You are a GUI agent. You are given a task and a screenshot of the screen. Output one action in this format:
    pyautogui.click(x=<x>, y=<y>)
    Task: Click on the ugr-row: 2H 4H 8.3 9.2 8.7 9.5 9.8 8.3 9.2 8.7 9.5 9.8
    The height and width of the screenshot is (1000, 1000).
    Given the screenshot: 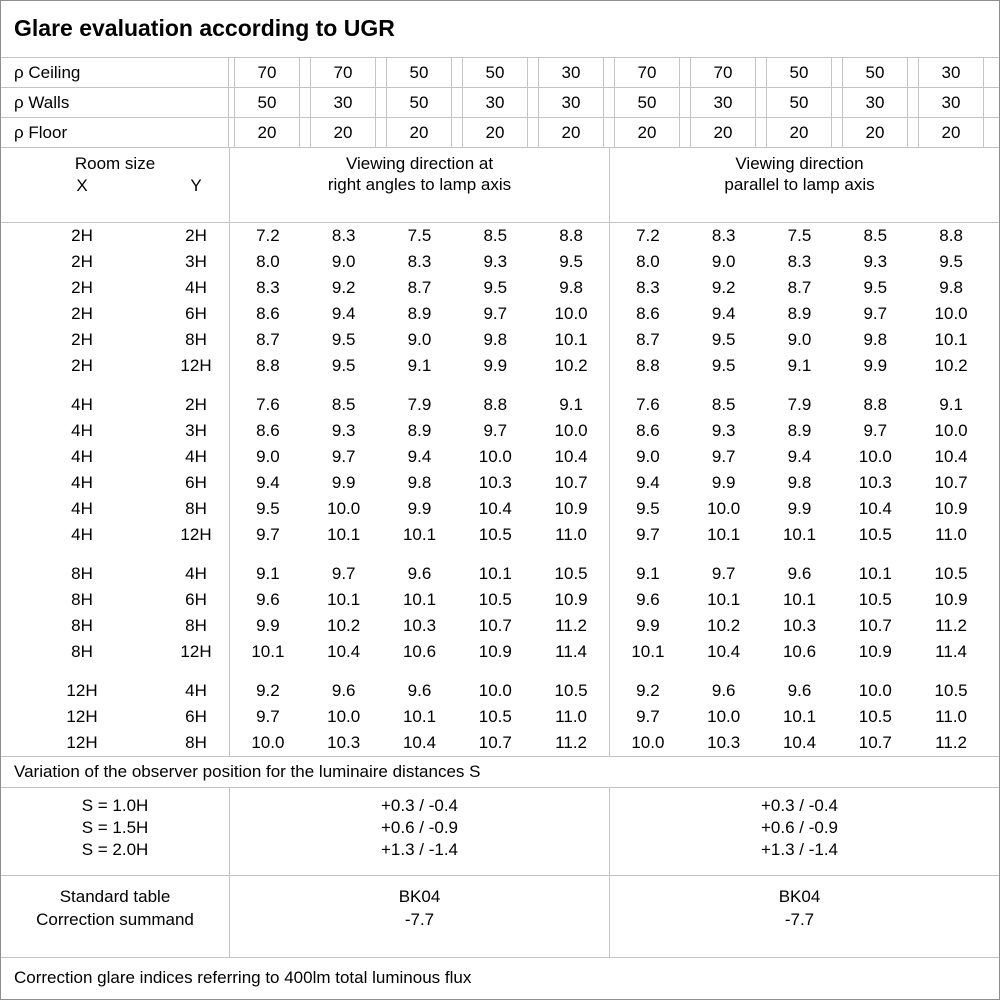 What is the action you would take?
    pyautogui.click(x=500, y=288)
    